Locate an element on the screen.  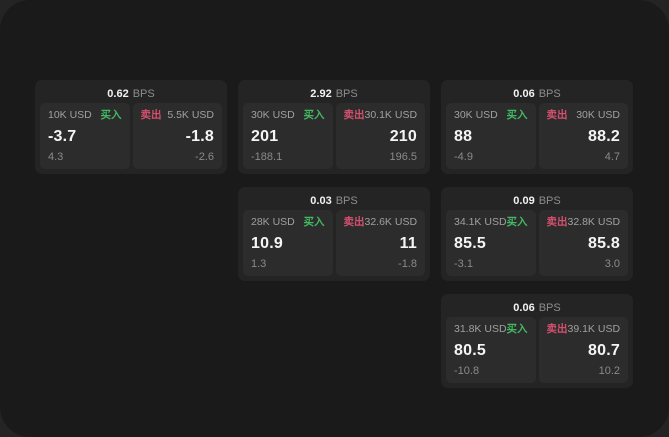
card-header: 2.92 BPS is located at coordinates (334, 93).